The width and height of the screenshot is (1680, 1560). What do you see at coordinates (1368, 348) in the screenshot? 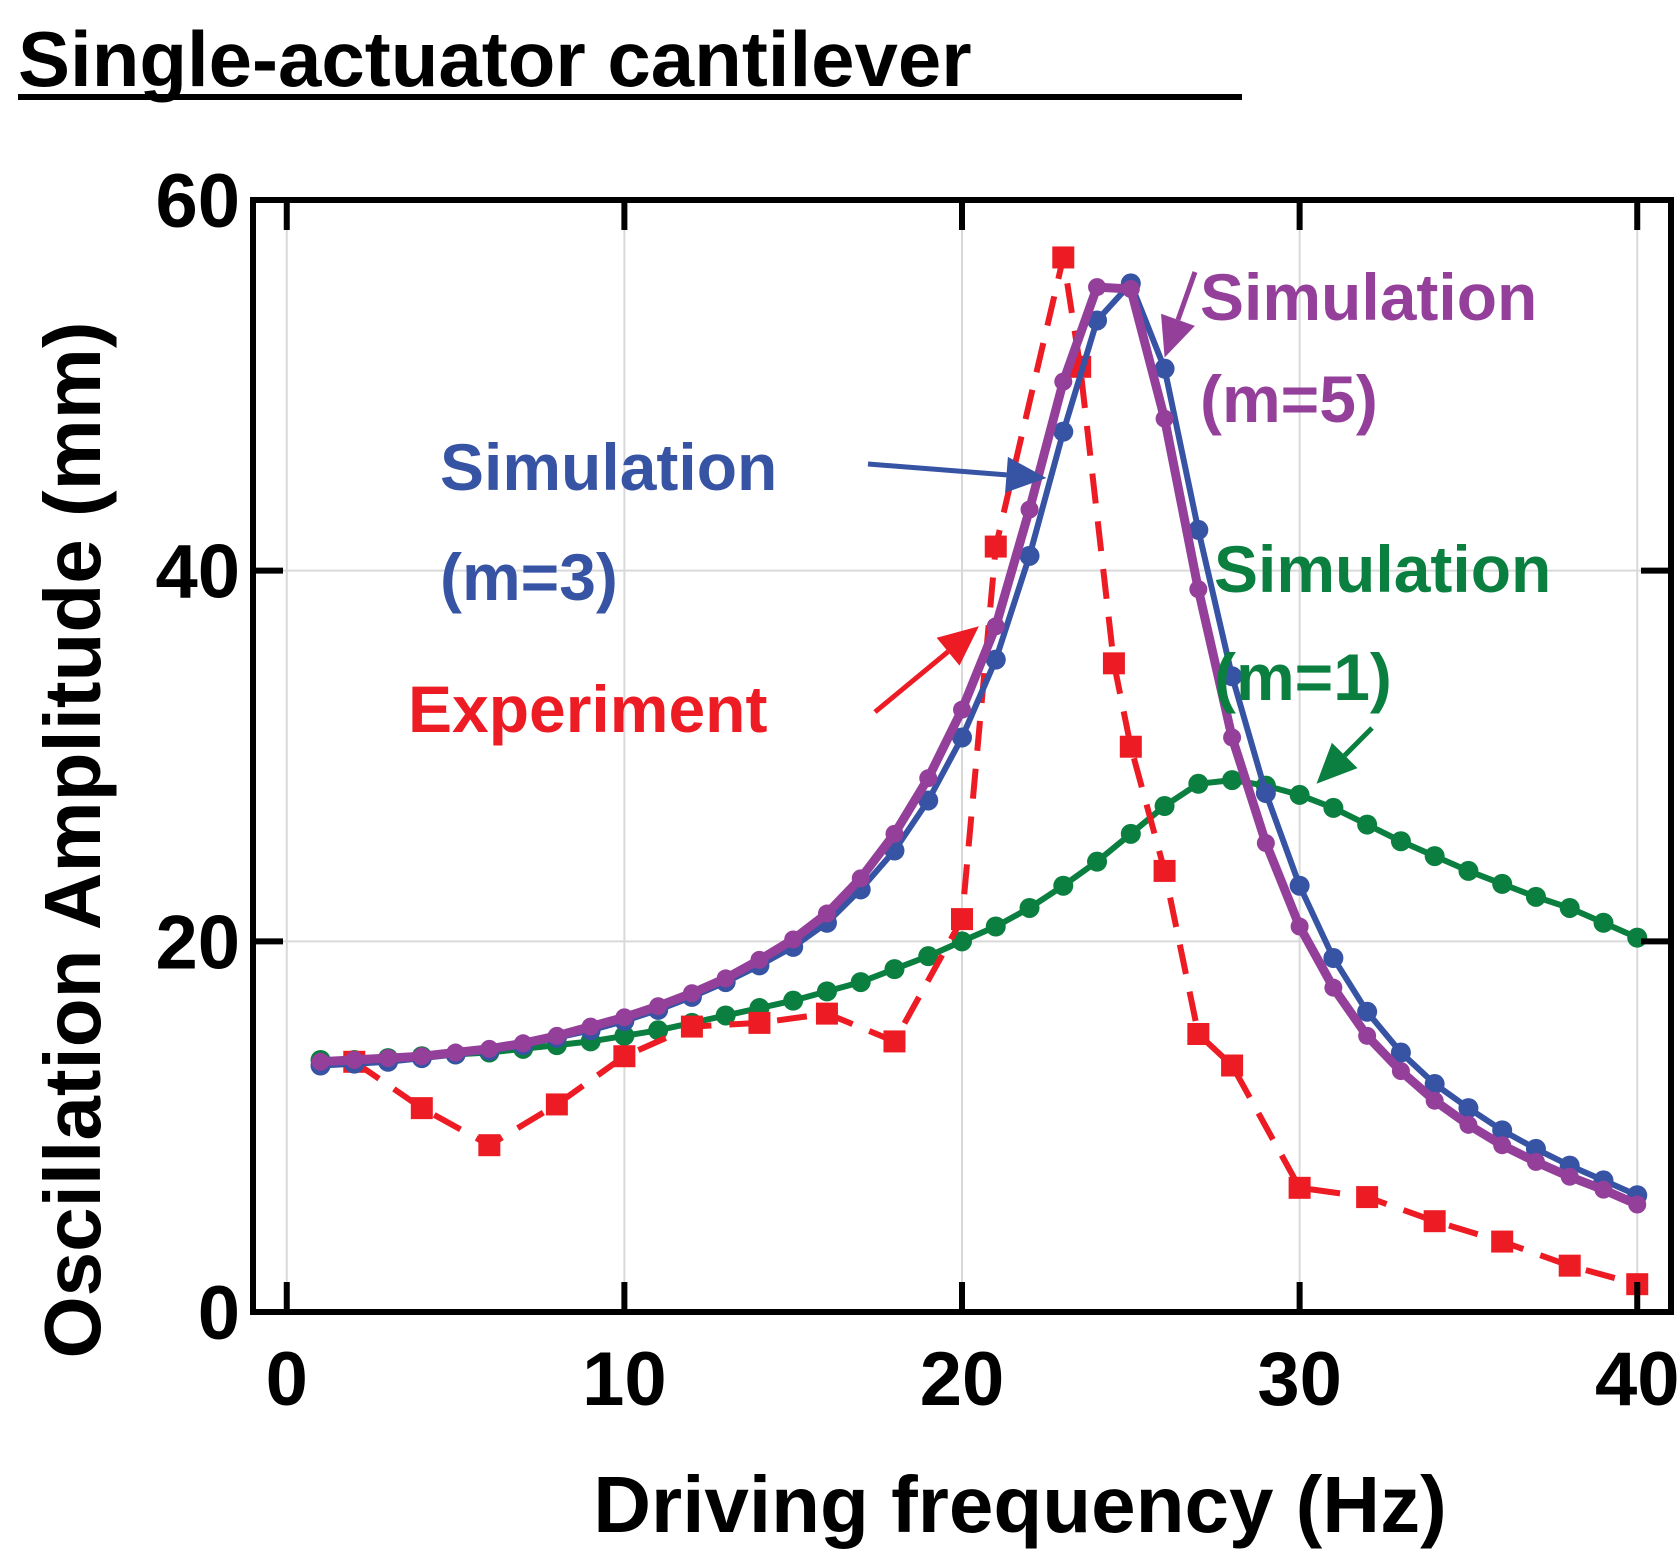
I see `annotation-sim-m5: Simulation (m=5)` at bounding box center [1368, 348].